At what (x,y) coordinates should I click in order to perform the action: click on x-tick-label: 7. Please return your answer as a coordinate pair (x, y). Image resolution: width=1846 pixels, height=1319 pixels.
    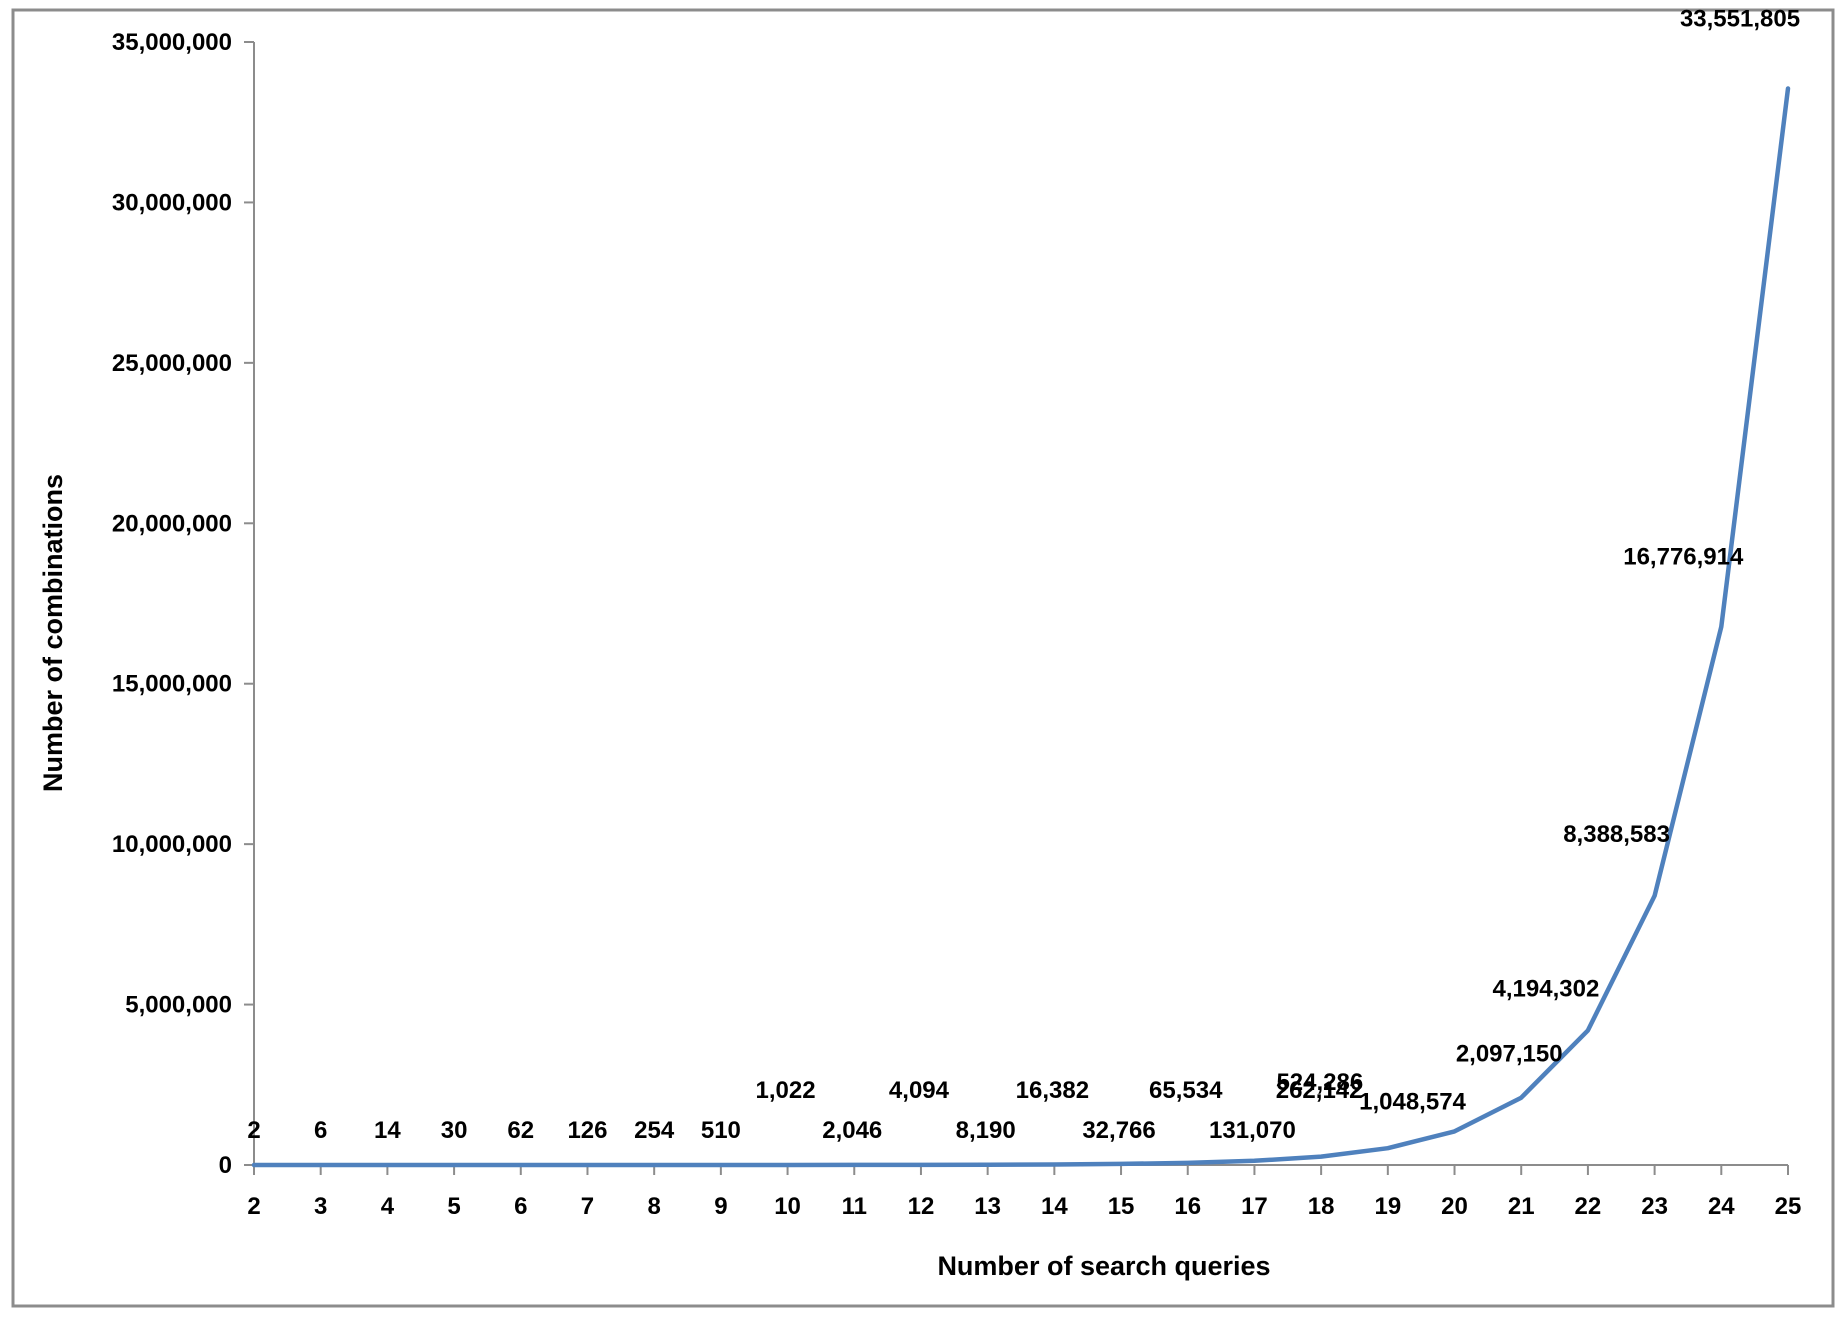
    Looking at the image, I should click on (587, 1206).